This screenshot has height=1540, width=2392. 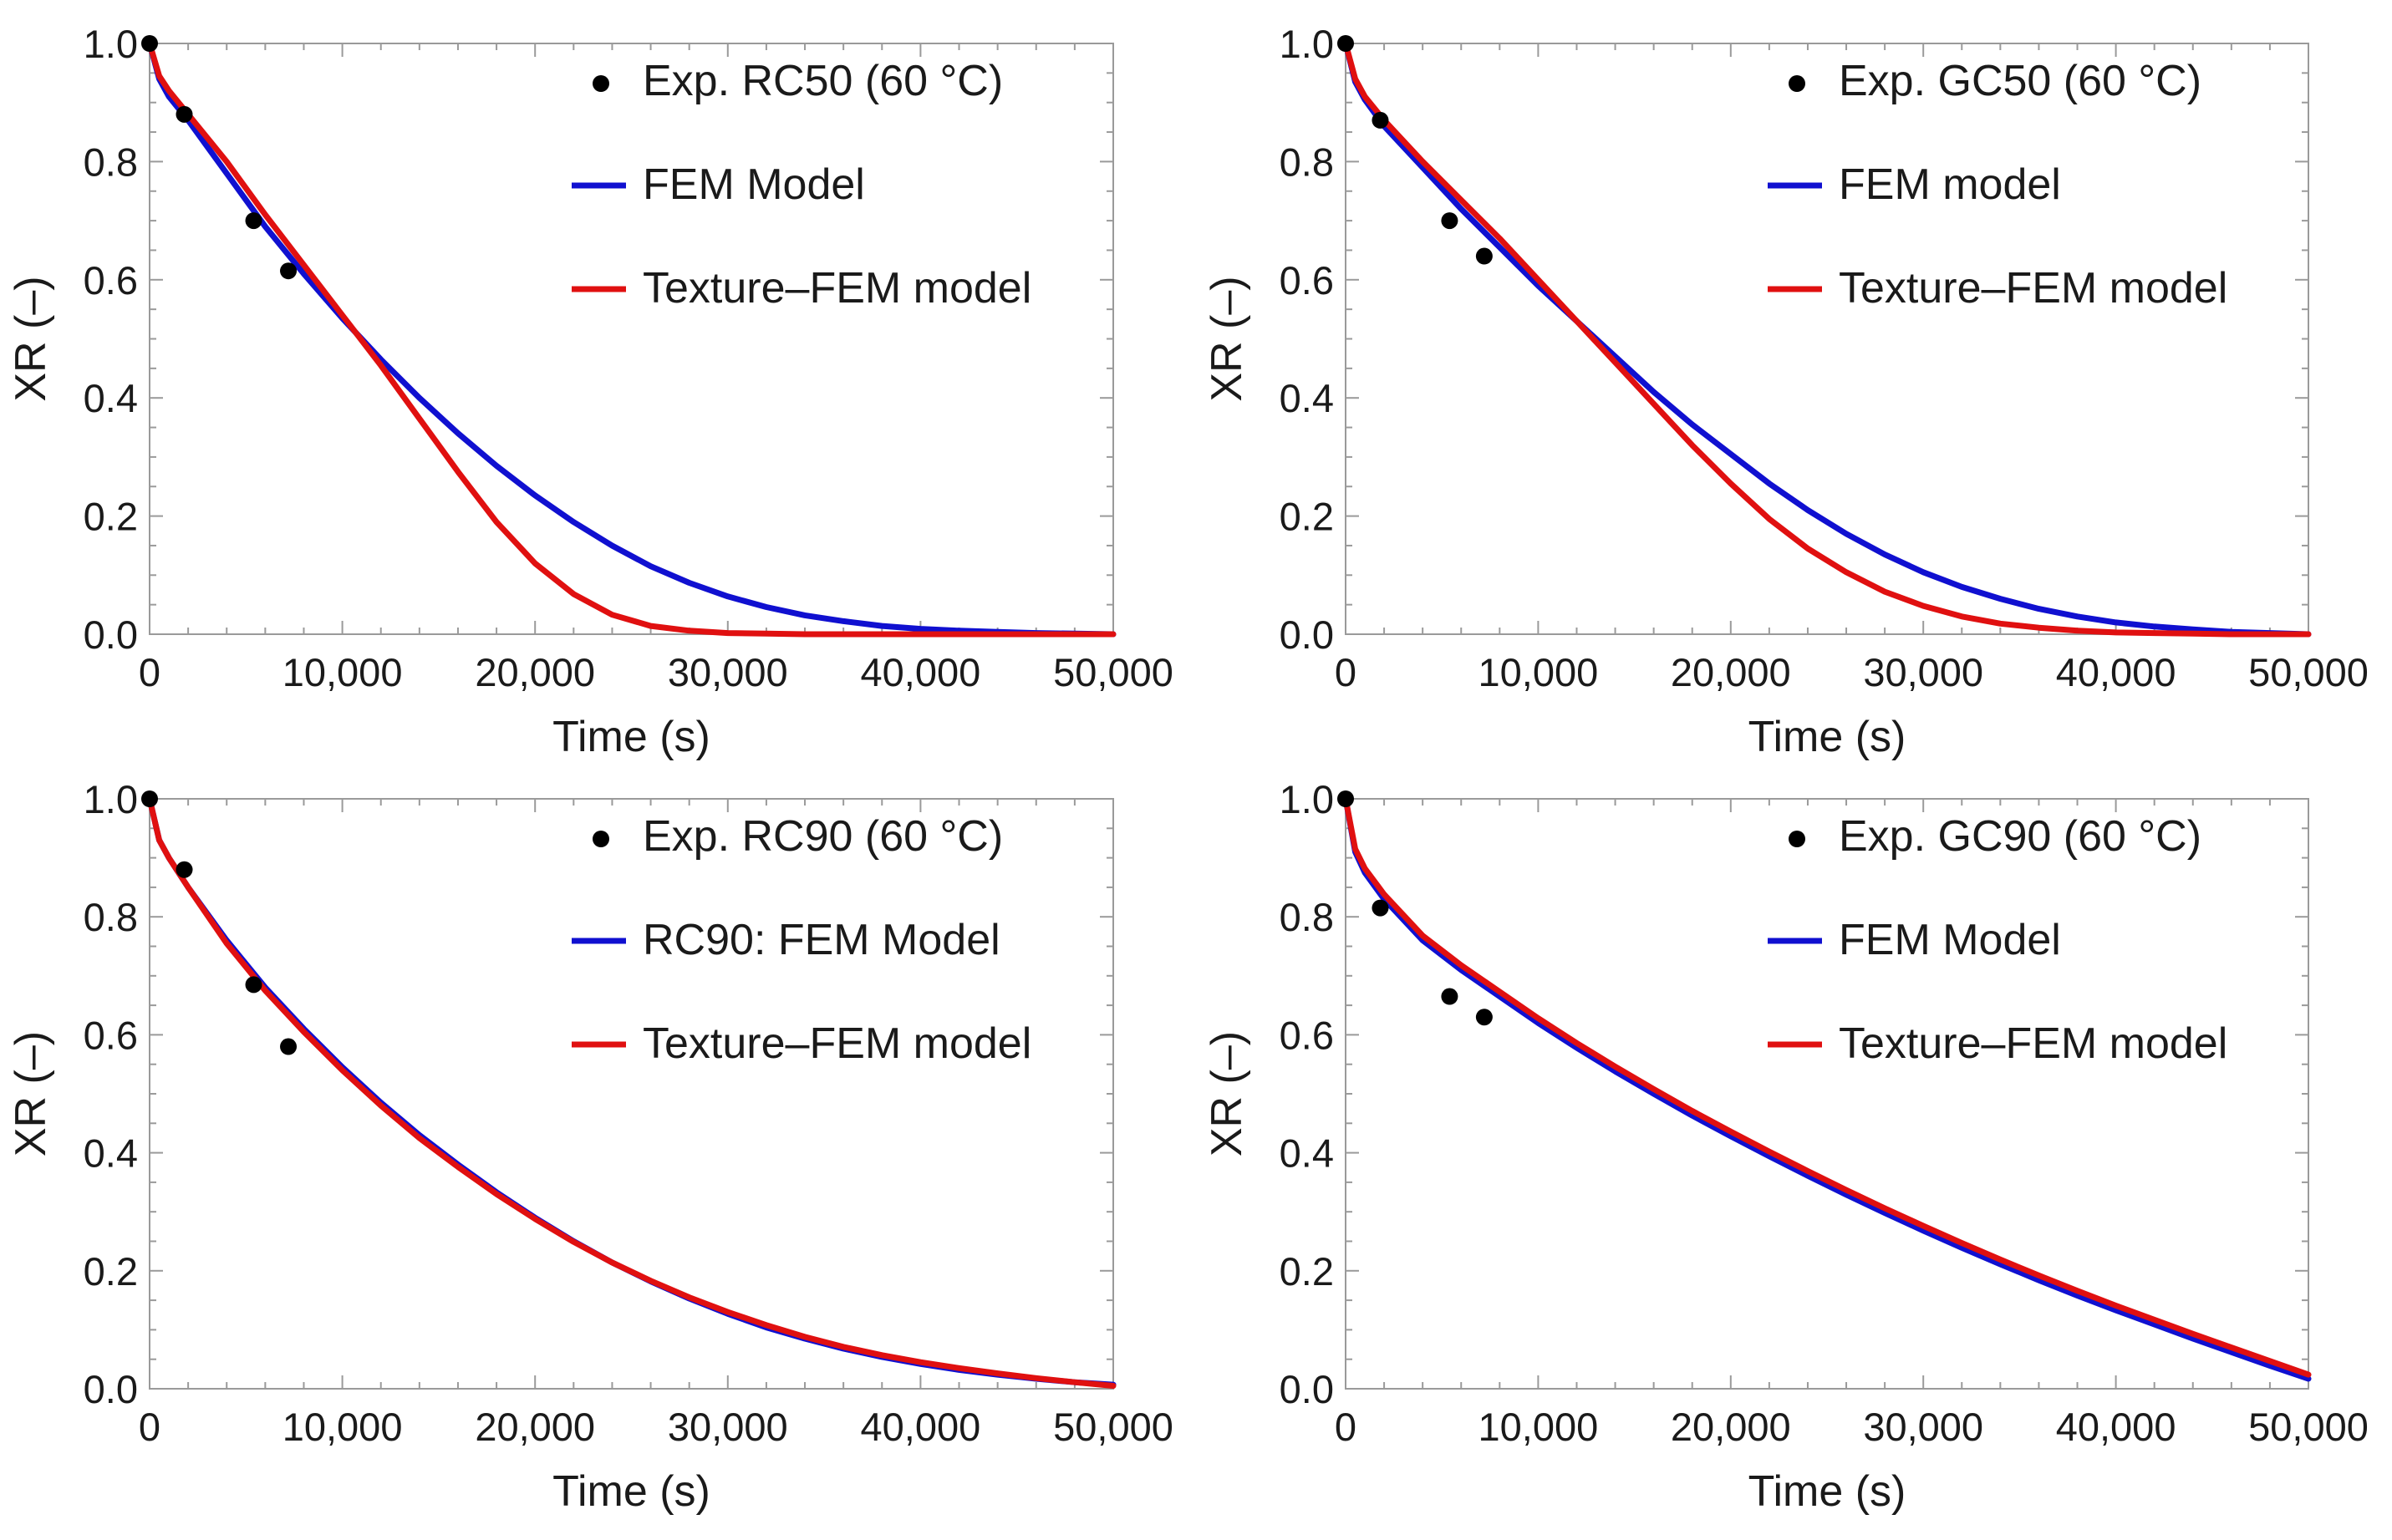 I want to click on legend-label-exp: Exp. GC50 (60 °C), so click(x=2020, y=81).